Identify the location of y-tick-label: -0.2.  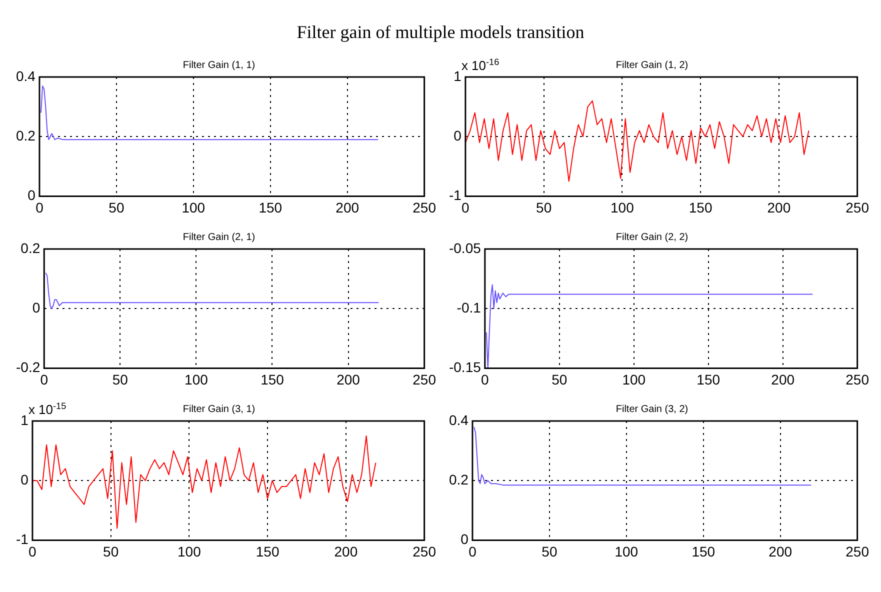
(28, 367).